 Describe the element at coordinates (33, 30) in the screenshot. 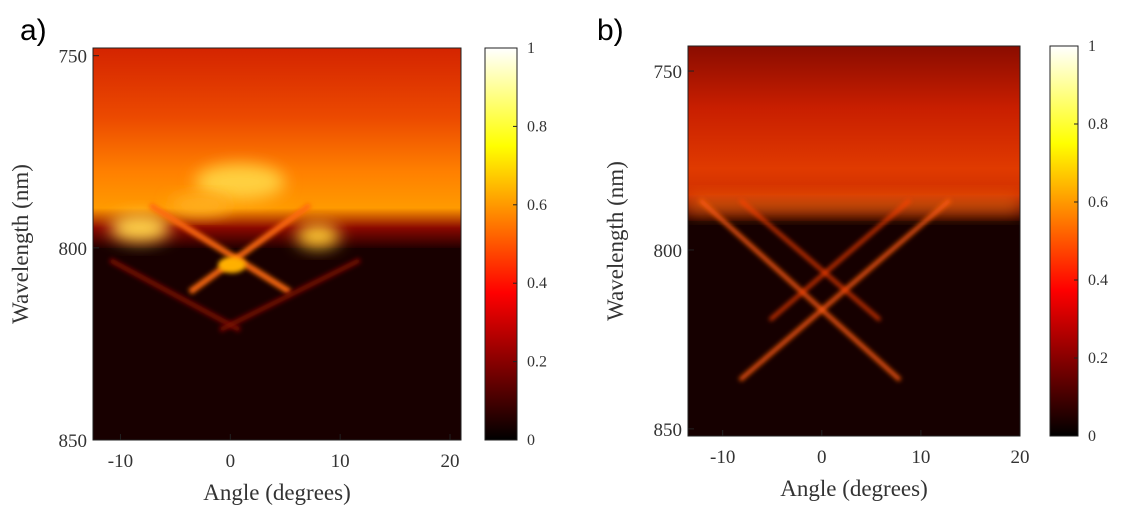

I see `panel-label: a)` at that location.